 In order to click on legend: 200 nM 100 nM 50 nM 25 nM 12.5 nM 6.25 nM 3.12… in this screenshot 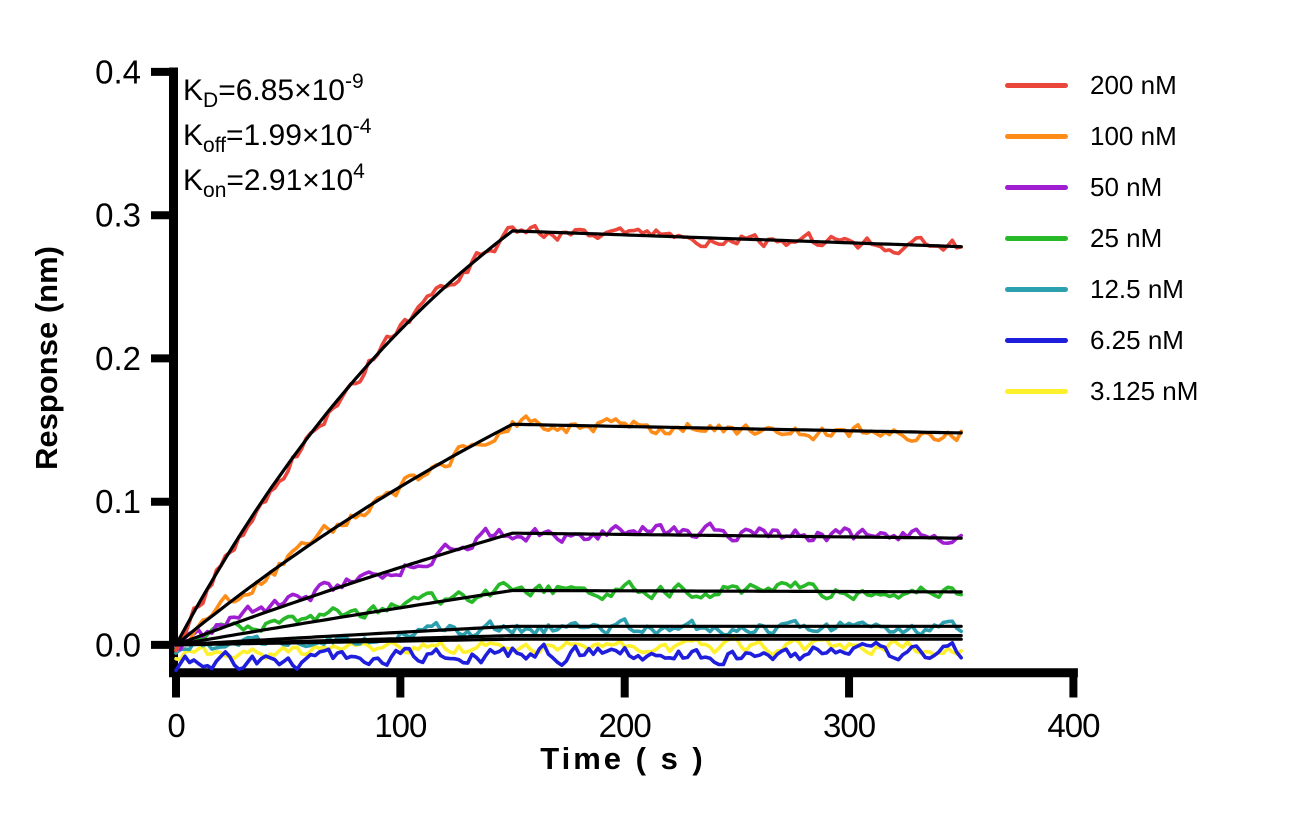, I will do `click(1101, 238)`.